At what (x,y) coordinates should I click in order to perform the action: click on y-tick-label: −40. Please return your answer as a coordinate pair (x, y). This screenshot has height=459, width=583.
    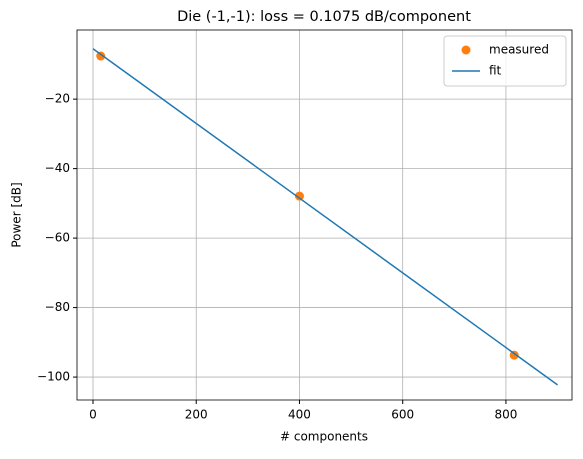
    Looking at the image, I should click on (57, 168).